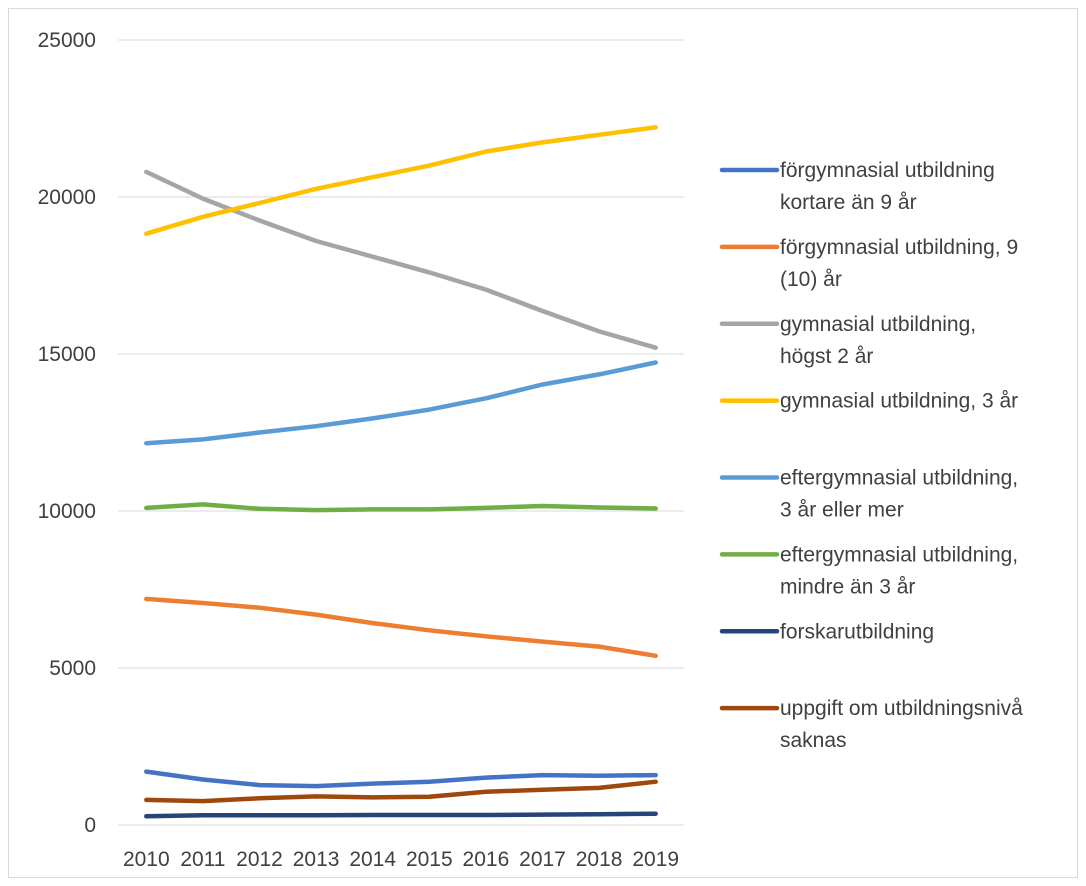 Image resolution: width=1086 pixels, height=886 pixels. I want to click on legend-label: uppgift om utbildningsnivå, so click(901, 708).